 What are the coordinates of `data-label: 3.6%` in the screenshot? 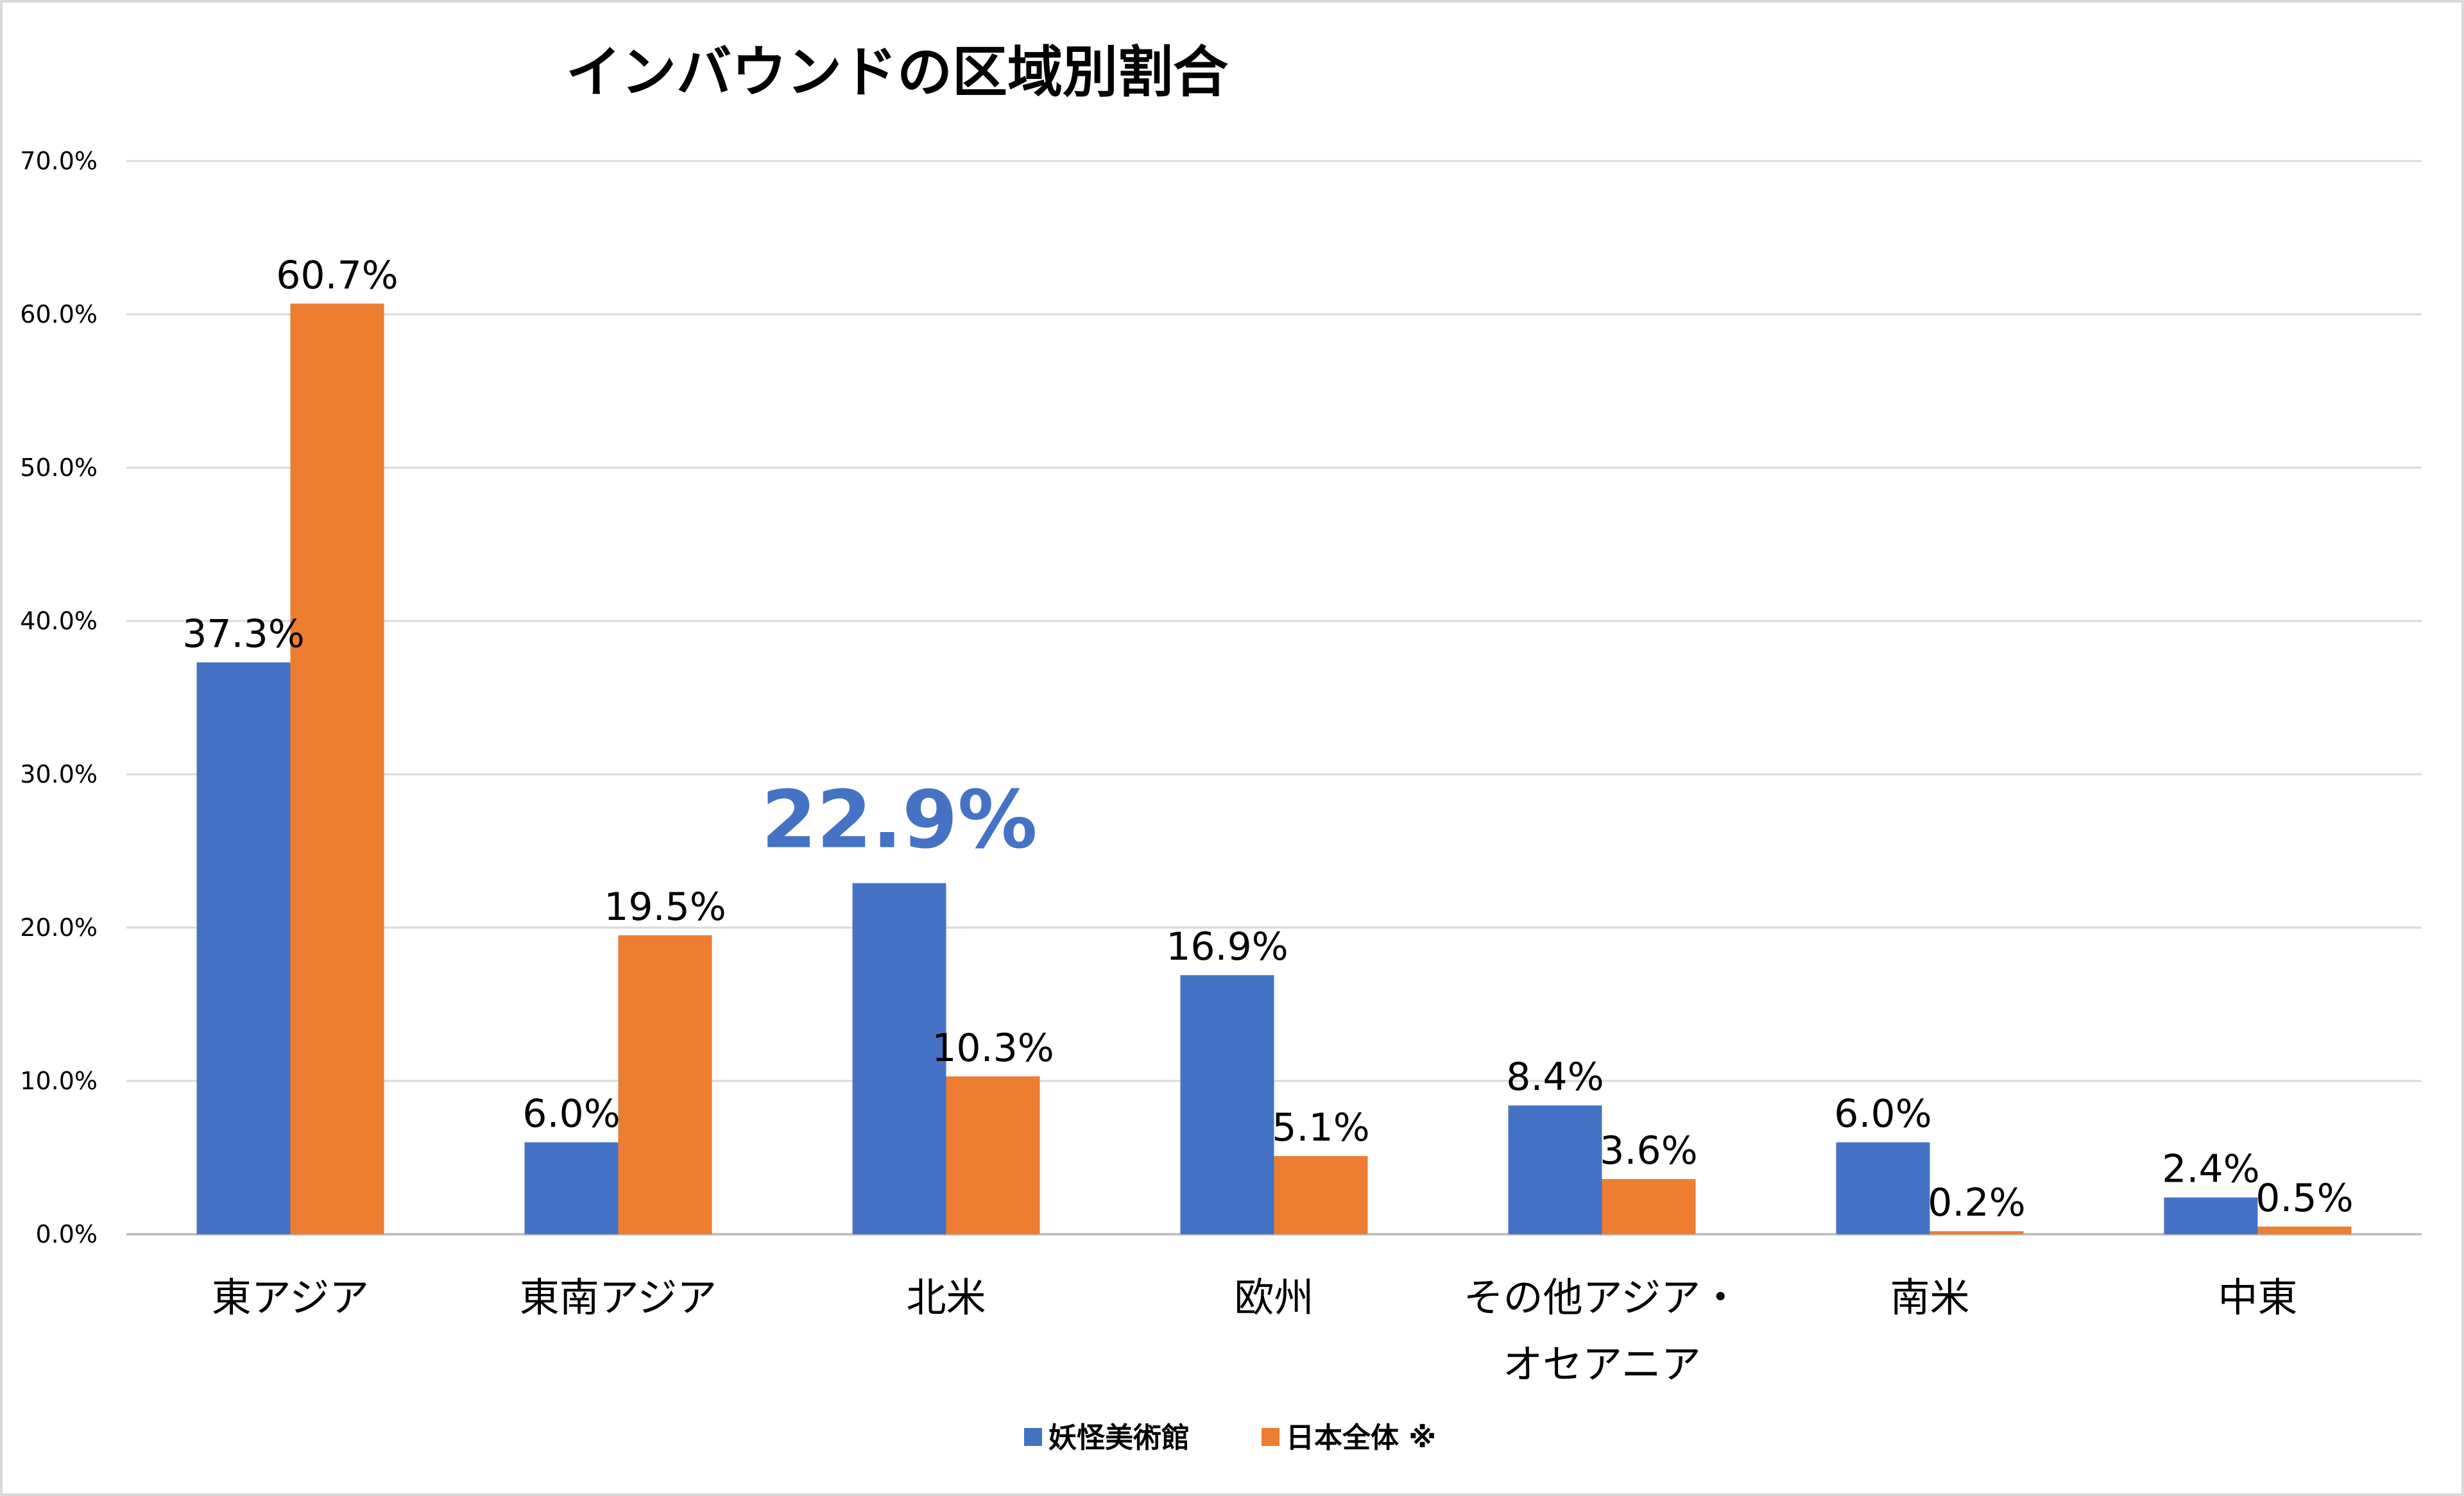 It's located at (1648, 1150).